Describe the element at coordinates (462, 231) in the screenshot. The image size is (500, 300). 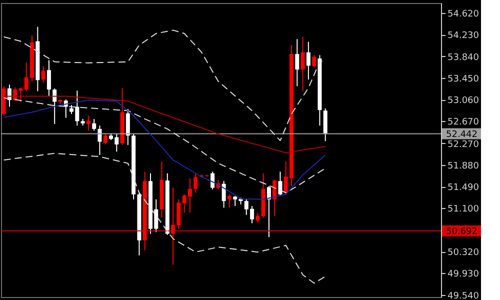
I see `ref-line-label: 50.692` at that location.